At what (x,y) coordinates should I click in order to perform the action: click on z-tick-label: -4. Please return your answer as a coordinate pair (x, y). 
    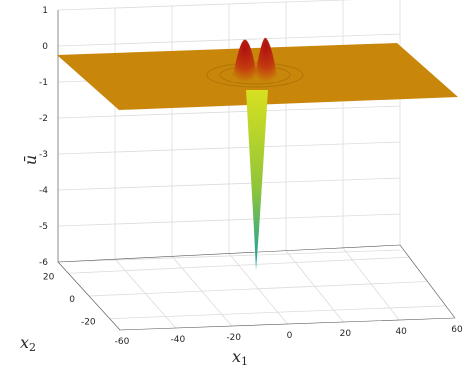
    Looking at the image, I should click on (43, 191).